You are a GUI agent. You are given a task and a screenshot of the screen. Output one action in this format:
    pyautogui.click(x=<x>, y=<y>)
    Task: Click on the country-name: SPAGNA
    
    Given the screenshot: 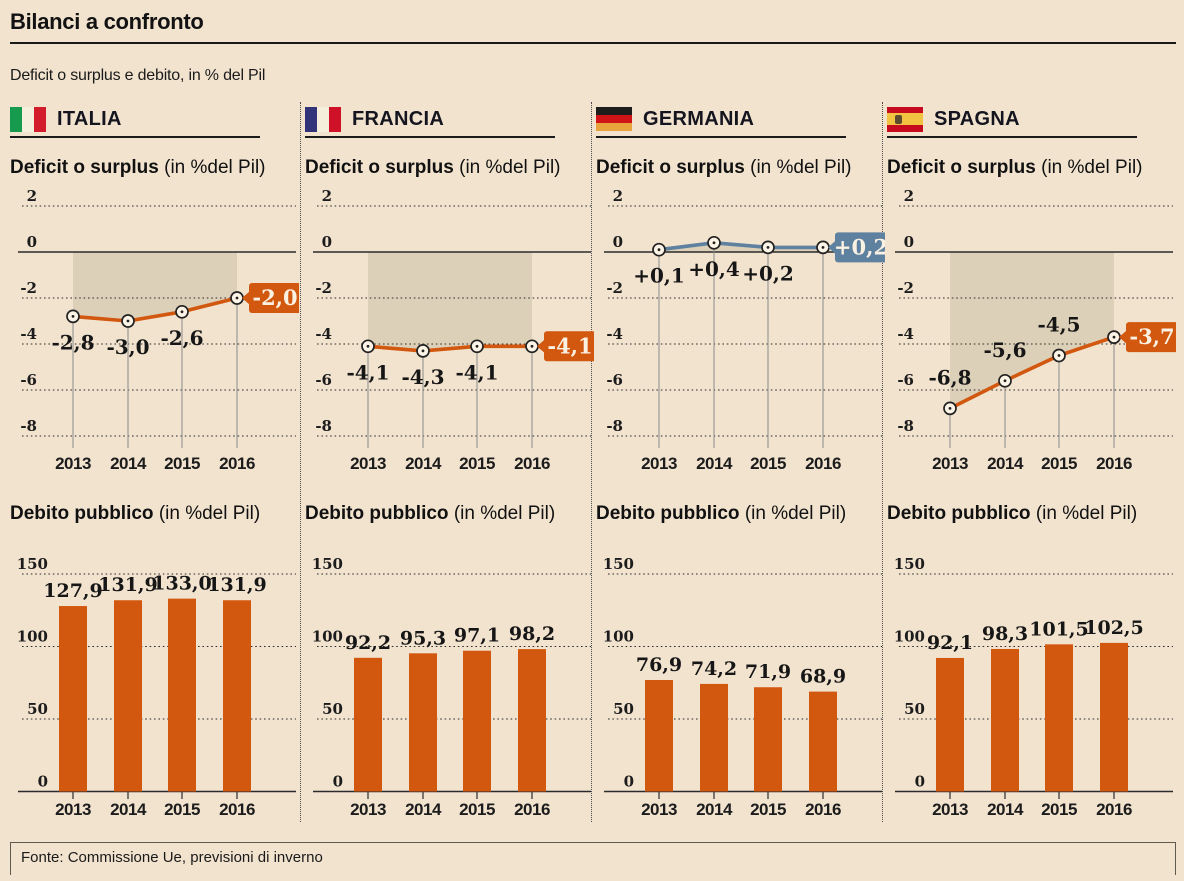 What is the action you would take?
    pyautogui.click(x=977, y=118)
    